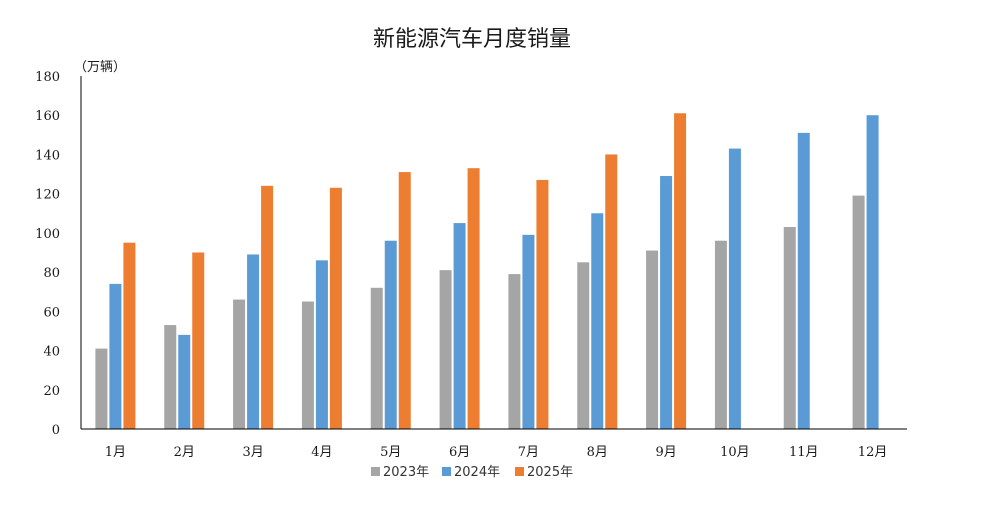 The image size is (982, 515). What do you see at coordinates (335, 308) in the screenshot?
I see `bar-2025年-4月` at bounding box center [335, 308].